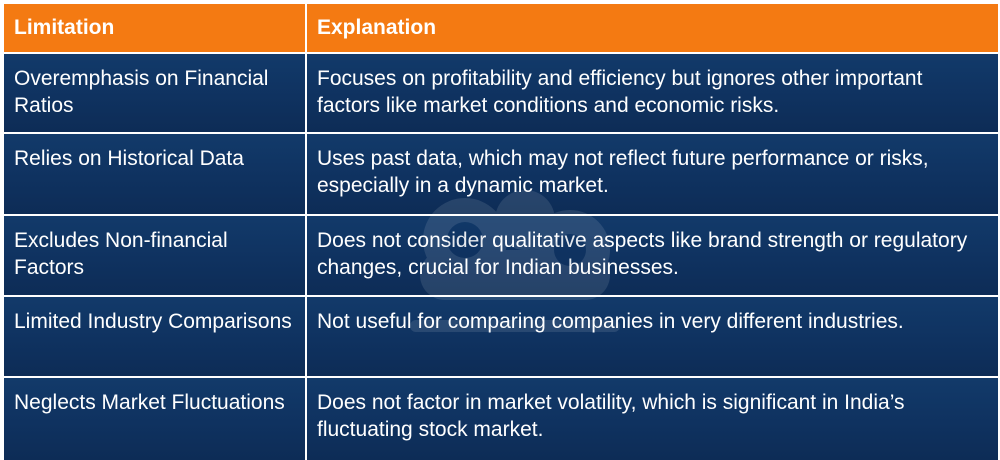 The image size is (1000, 460). What do you see at coordinates (154, 174) in the screenshot?
I see `limitation-cell: Relies on Historical Data` at bounding box center [154, 174].